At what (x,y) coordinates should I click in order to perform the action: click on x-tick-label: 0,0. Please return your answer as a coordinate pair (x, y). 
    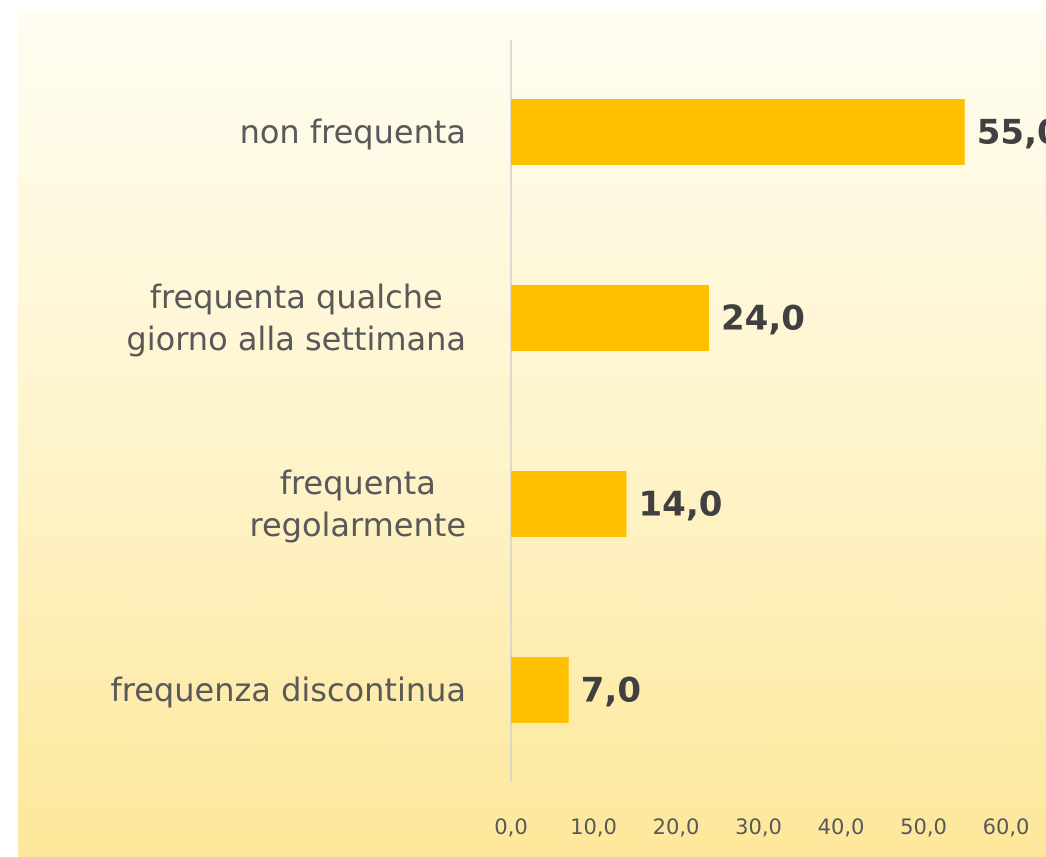
    Looking at the image, I should click on (510, 827).